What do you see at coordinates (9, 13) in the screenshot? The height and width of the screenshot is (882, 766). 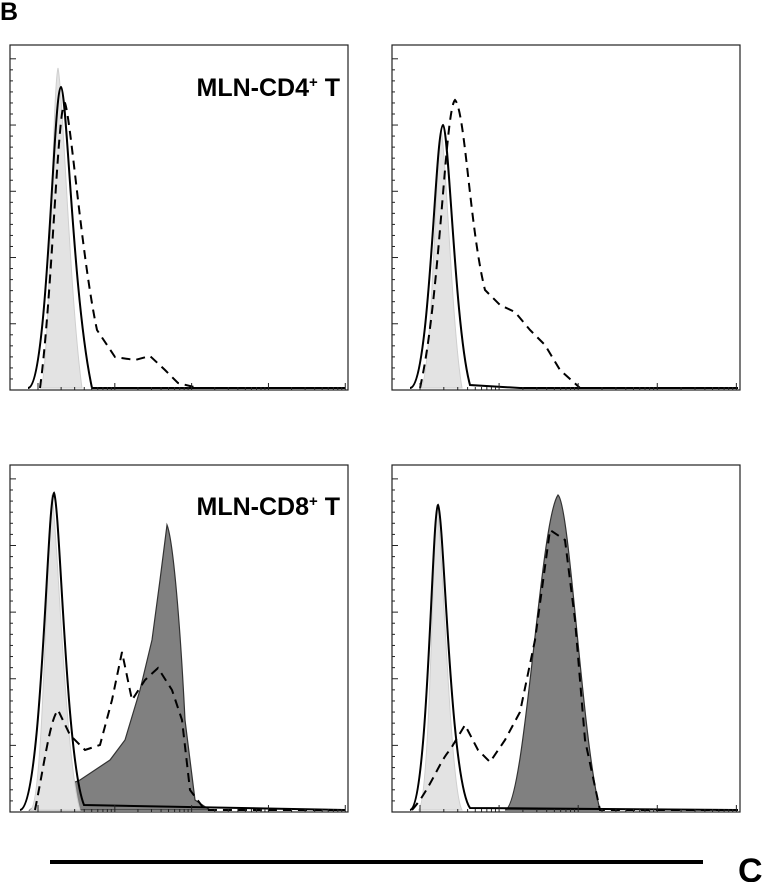 I see `panel-letter: B` at bounding box center [9, 13].